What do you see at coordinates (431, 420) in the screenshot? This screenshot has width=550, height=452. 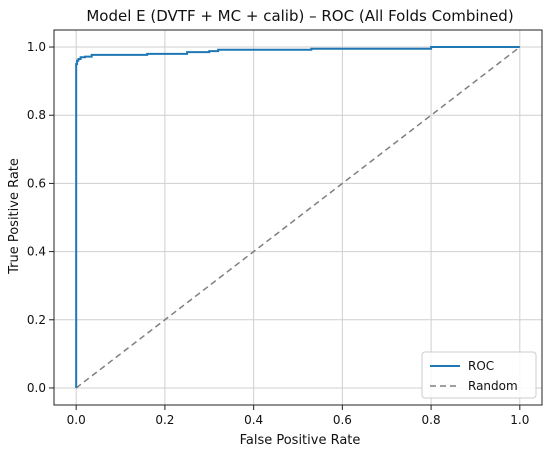 I see `x-tick-label: 0.8` at bounding box center [431, 420].